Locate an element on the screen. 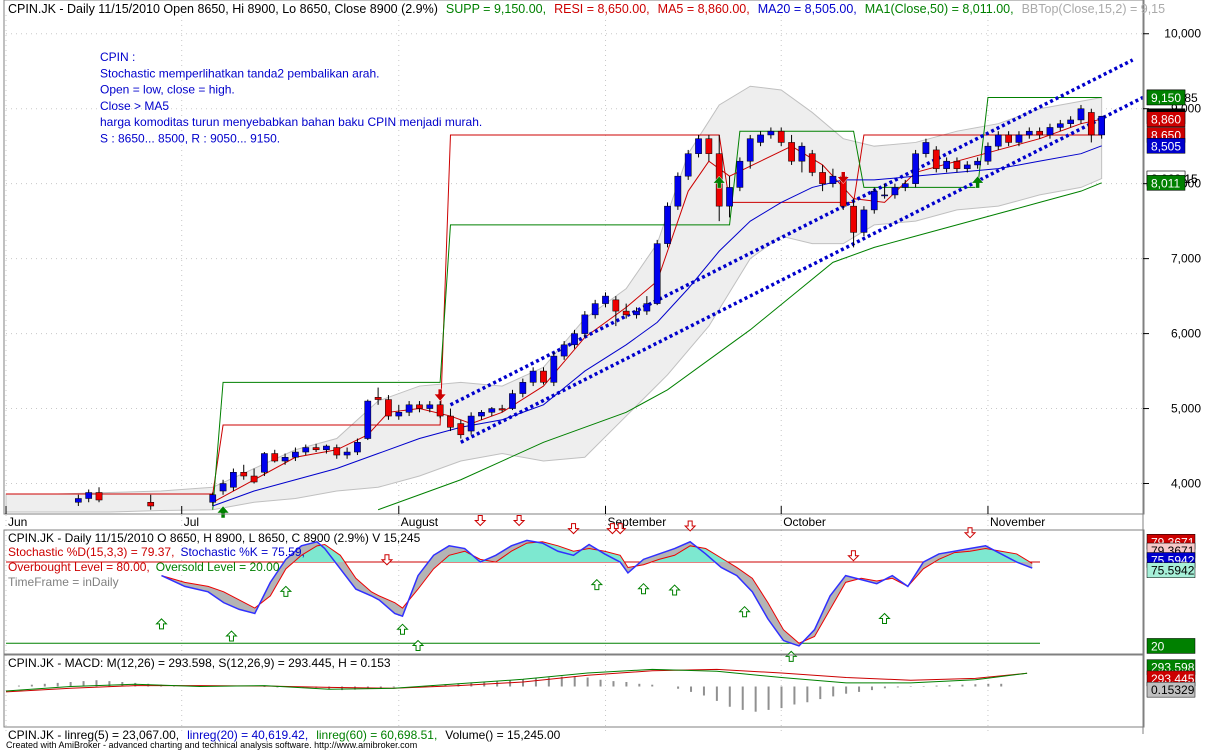 The height and width of the screenshot is (750, 1206). price-badge-label-5: 8,505 is located at coordinates (1166, 146).